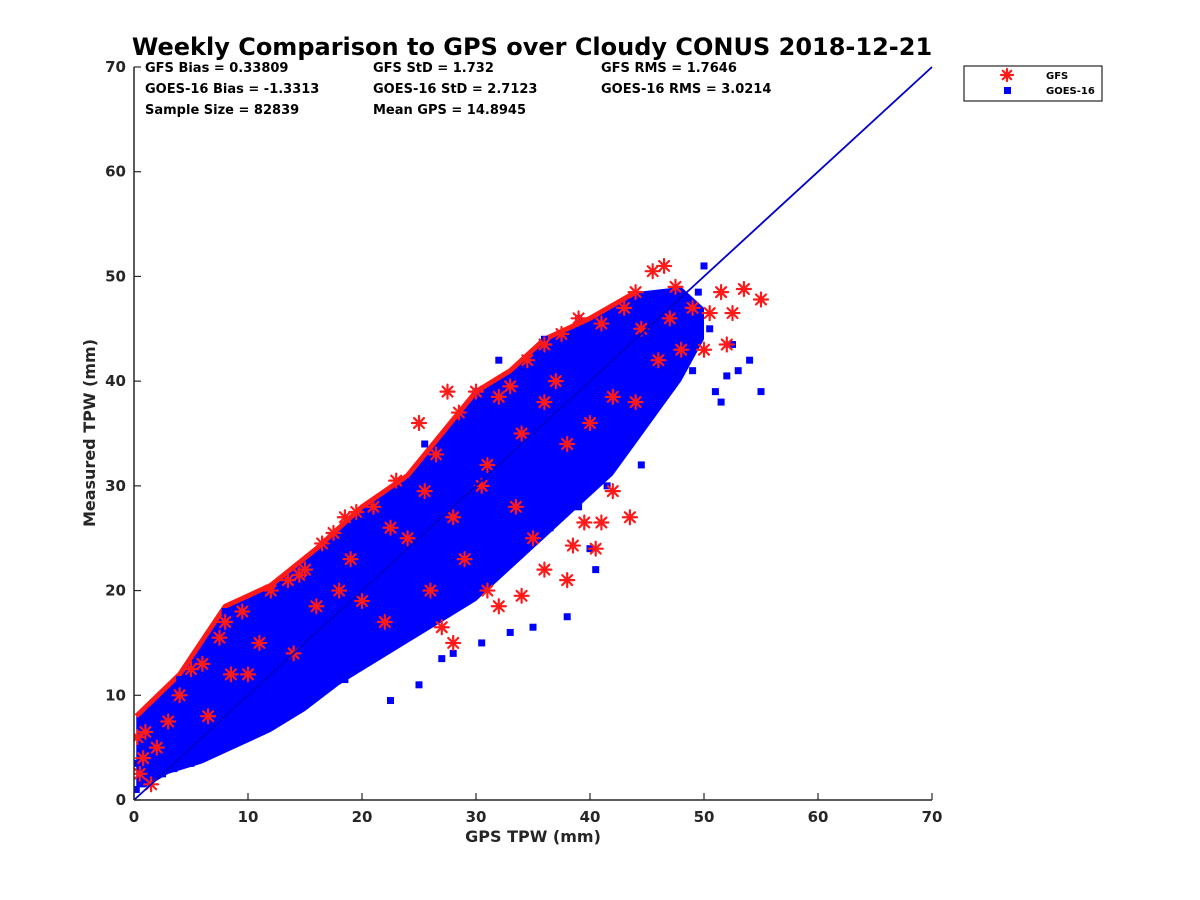  What do you see at coordinates (115, 67) in the screenshot?
I see `y-tick-label: 70` at bounding box center [115, 67].